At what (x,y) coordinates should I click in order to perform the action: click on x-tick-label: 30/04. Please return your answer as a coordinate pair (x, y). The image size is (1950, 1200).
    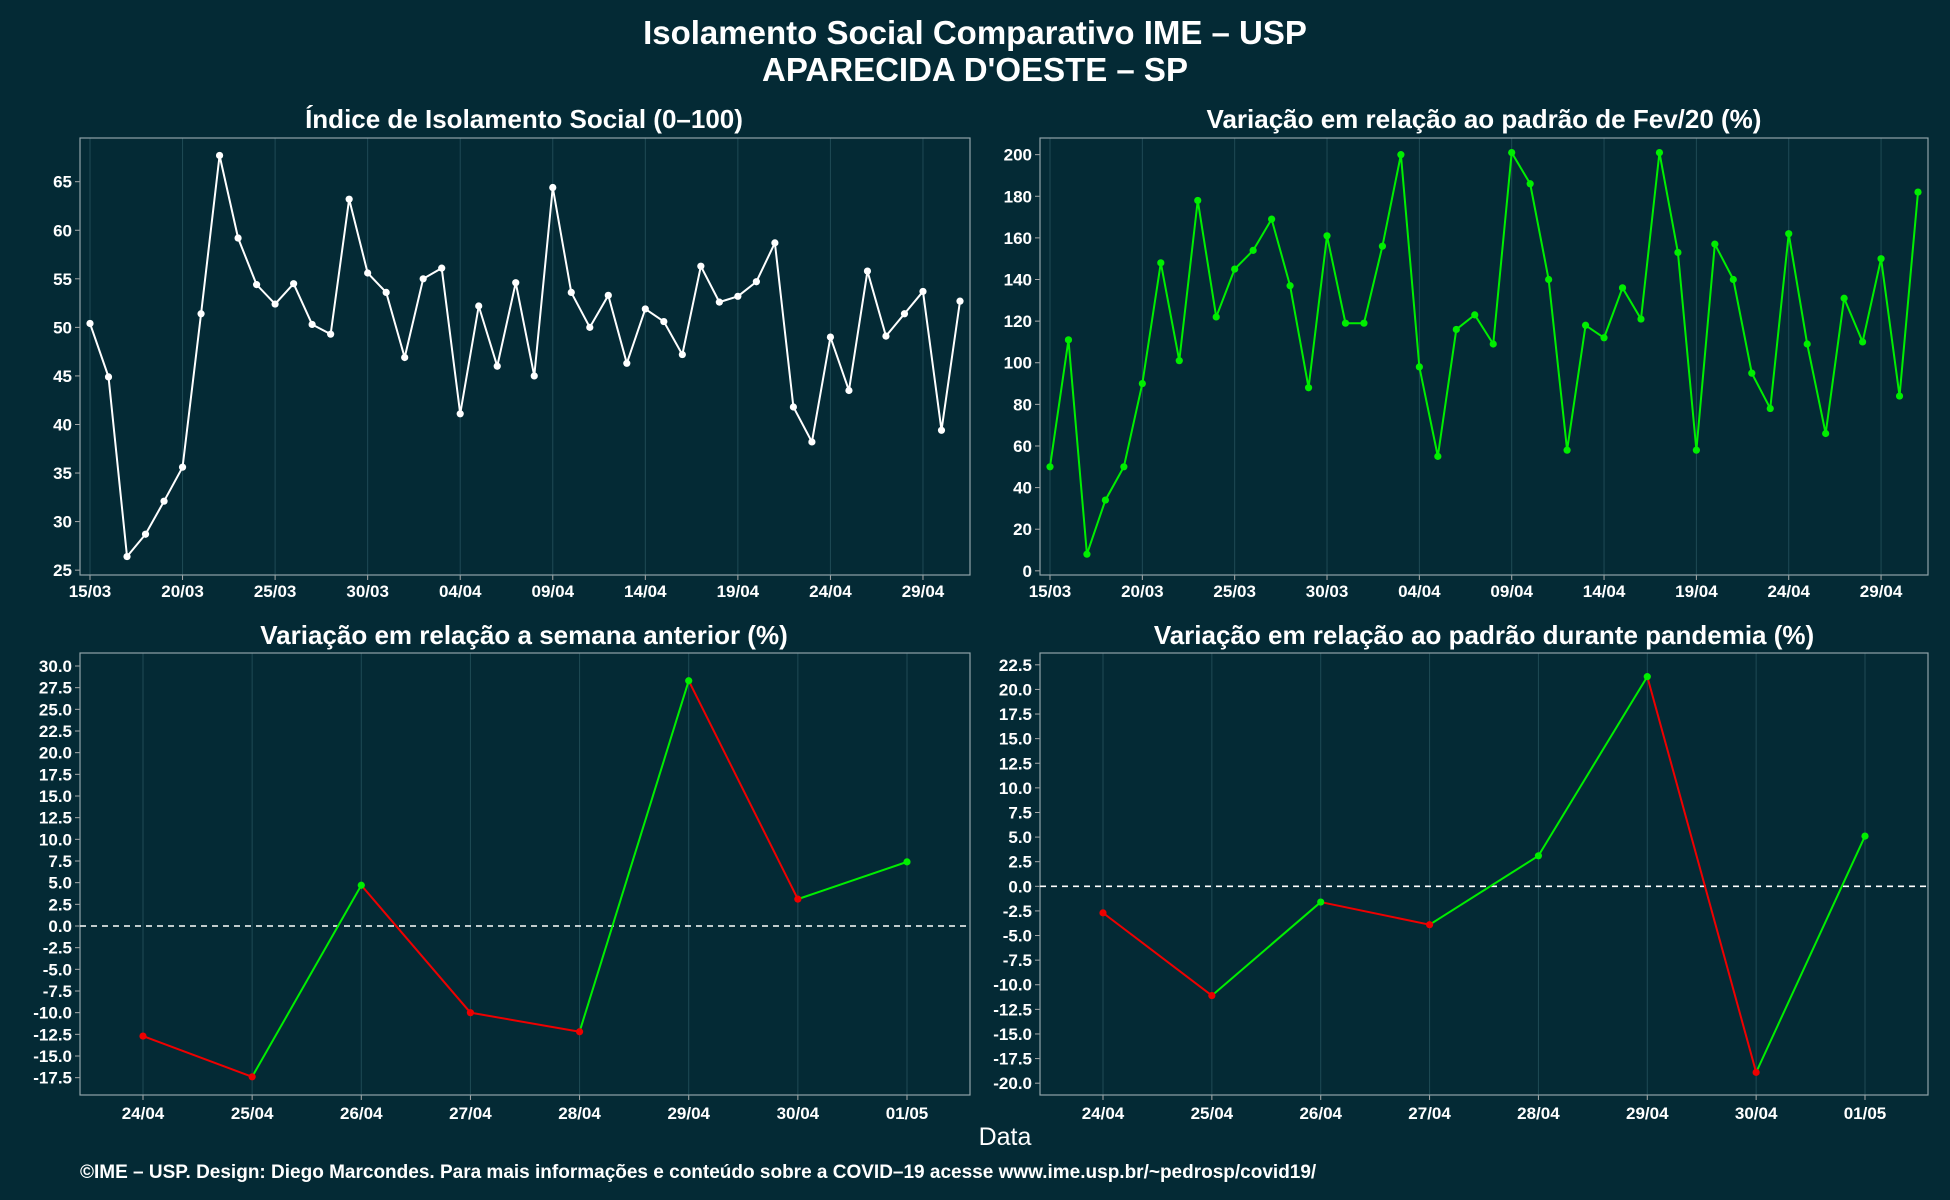
    Looking at the image, I should click on (1756, 1113).